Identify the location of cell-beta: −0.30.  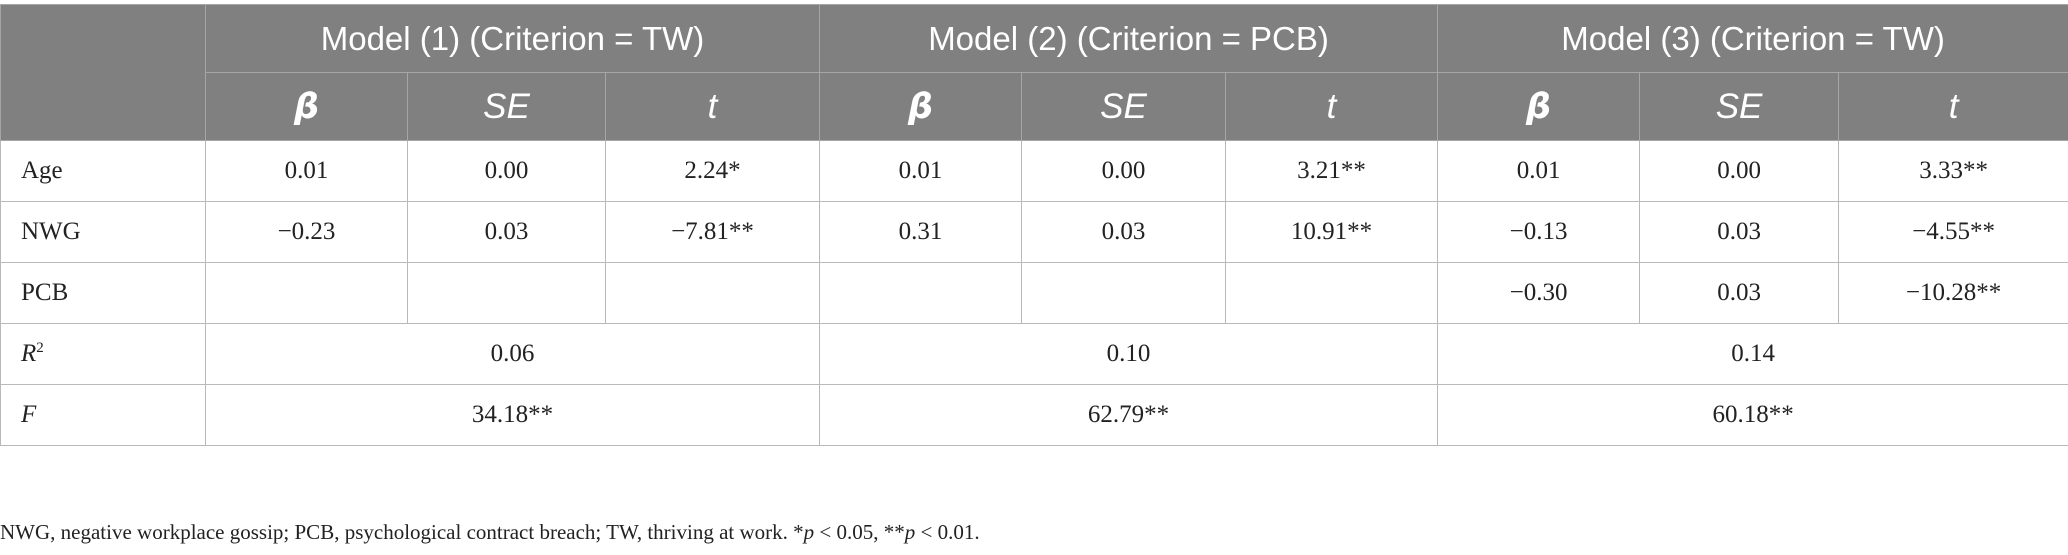
(1539, 293).